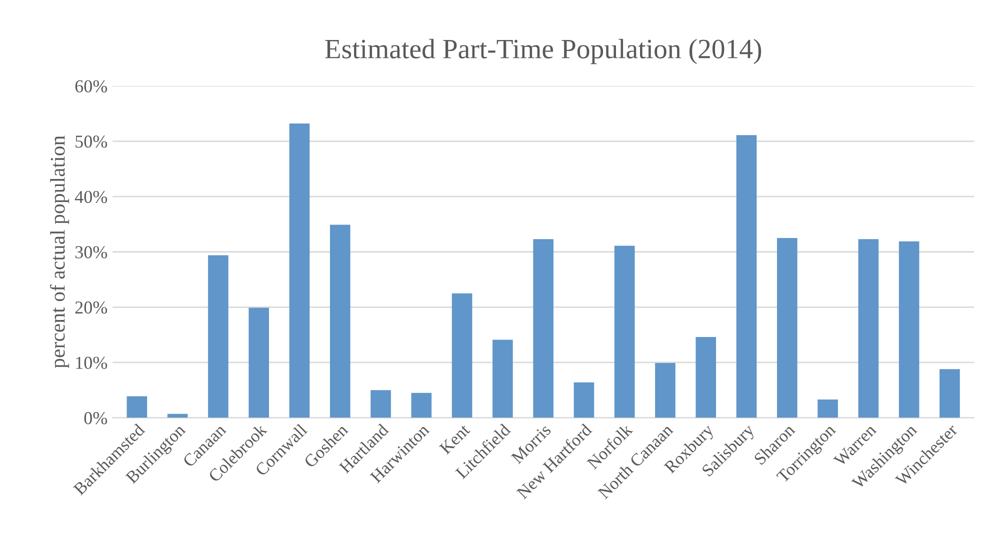  What do you see at coordinates (91, 307) in the screenshot?
I see `y-tick-label: 20%` at bounding box center [91, 307].